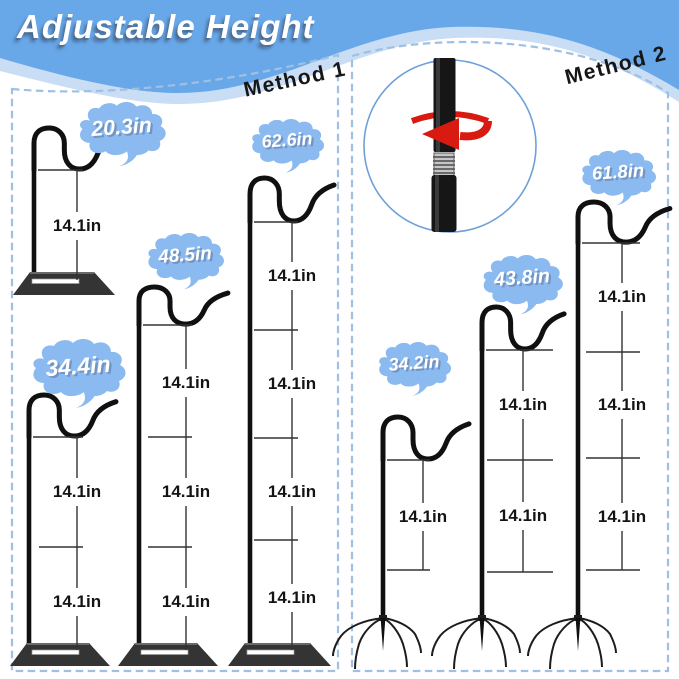 Image resolution: width=679 pixels, height=679 pixels. I want to click on height-callout-m2-h43: 43.8in, so click(522, 284).